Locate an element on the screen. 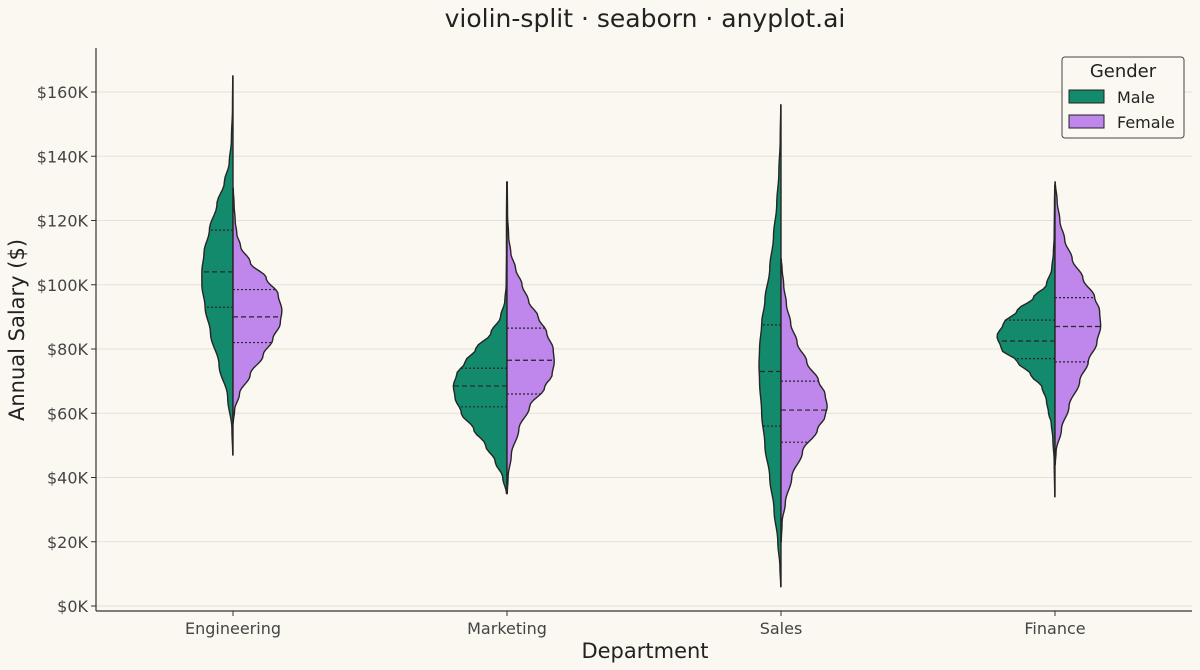 This screenshot has width=1200, height=670. violin-half-female-sales is located at coordinates (804, 400).